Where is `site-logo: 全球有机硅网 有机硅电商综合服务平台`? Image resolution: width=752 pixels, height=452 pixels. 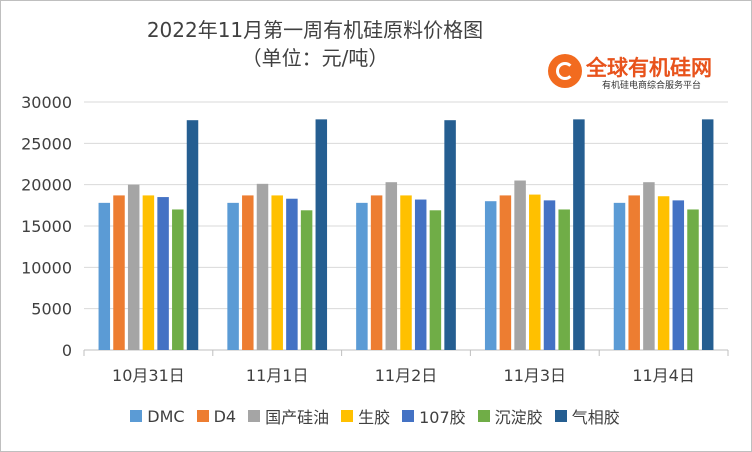
site-logo: 全球有机硅网 有机硅电商综合服务平台 is located at coordinates (643, 73).